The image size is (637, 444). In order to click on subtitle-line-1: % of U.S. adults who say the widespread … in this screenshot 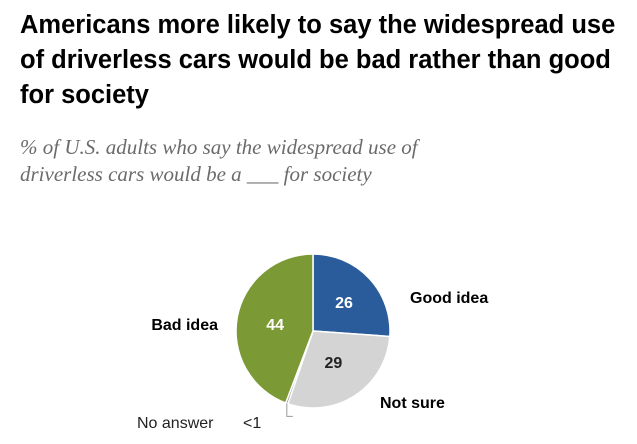, I will do `click(219, 147)`.